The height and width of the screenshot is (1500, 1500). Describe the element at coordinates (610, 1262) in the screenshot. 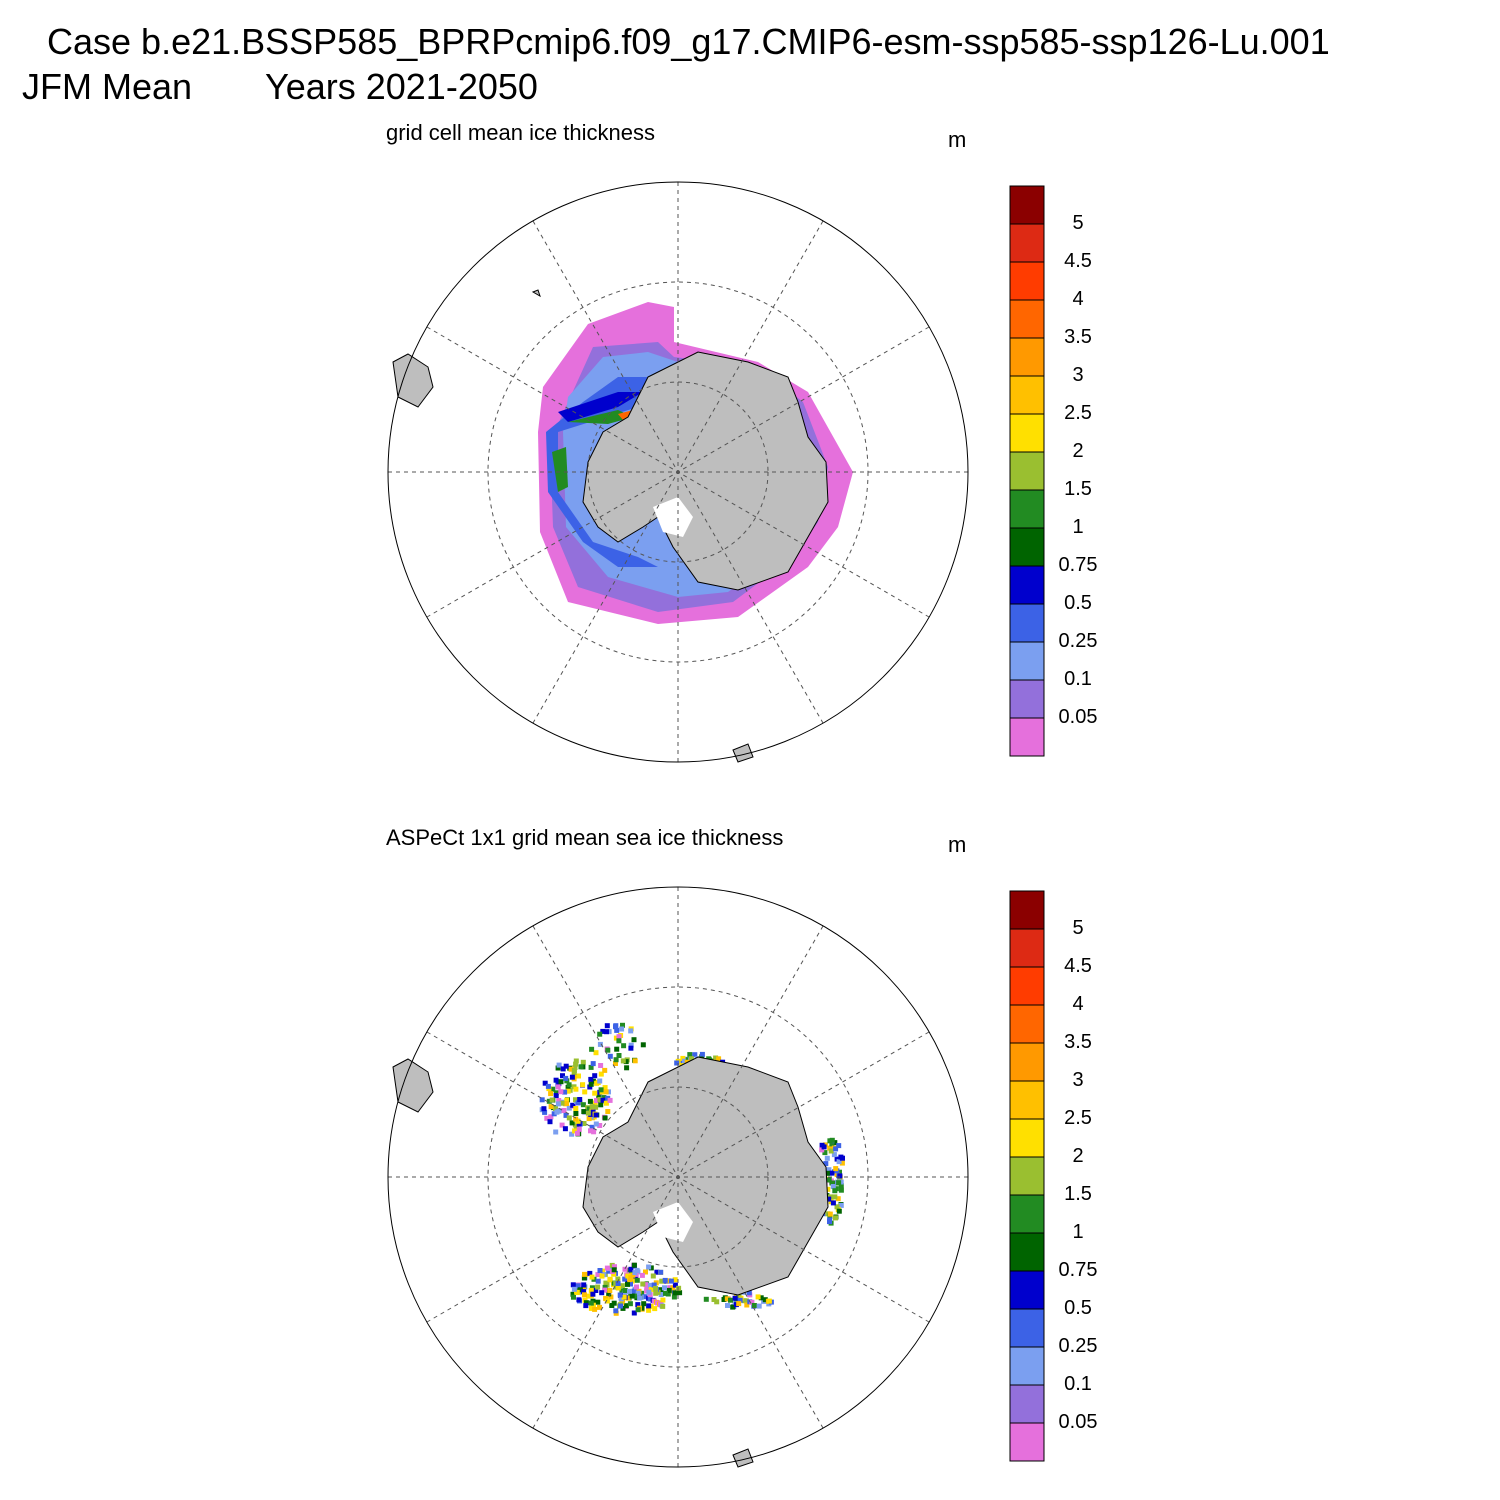

I see `panel2-land` at that location.